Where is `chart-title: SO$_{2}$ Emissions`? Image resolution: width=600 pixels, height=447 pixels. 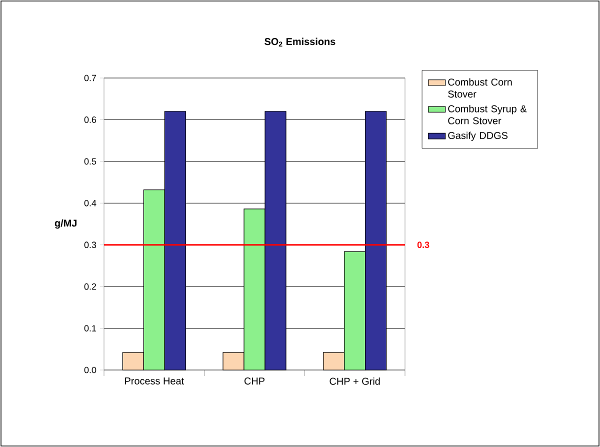 chart-title: SO$_{2}$ Emissions is located at coordinates (300, 42).